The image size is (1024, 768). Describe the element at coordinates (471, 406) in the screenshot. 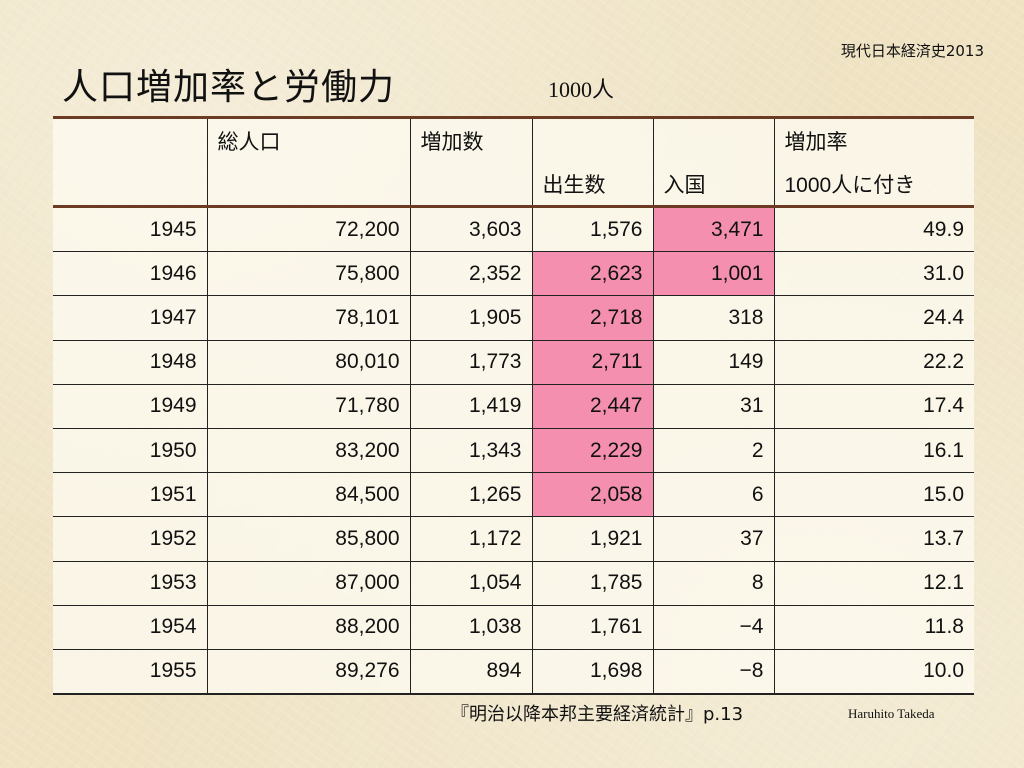

I see `data-cell: 1,419` at that location.